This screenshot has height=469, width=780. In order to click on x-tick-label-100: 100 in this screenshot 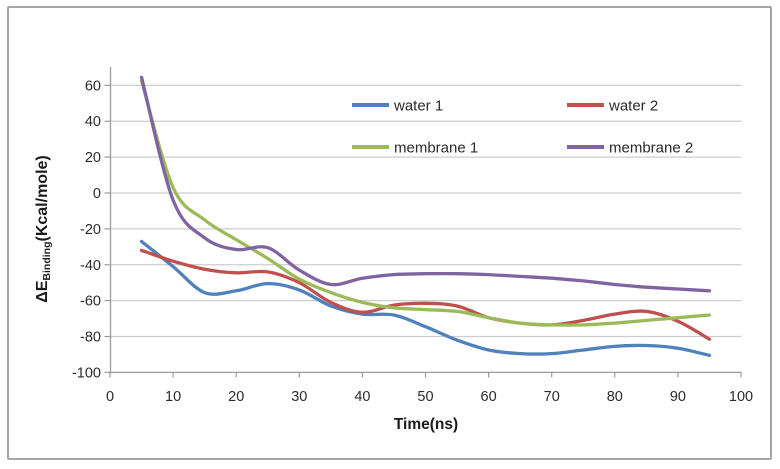, I will do `click(741, 397)`.